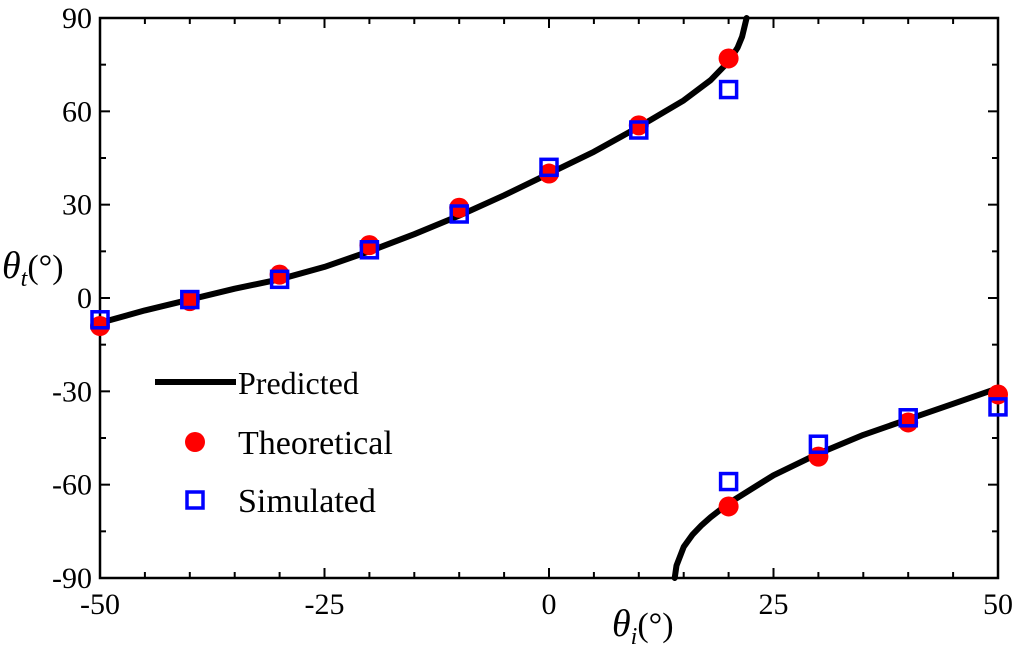 The image size is (1020, 647). Describe the element at coordinates (998, 604) in the screenshot. I see `x-tick-label: 50` at that location.